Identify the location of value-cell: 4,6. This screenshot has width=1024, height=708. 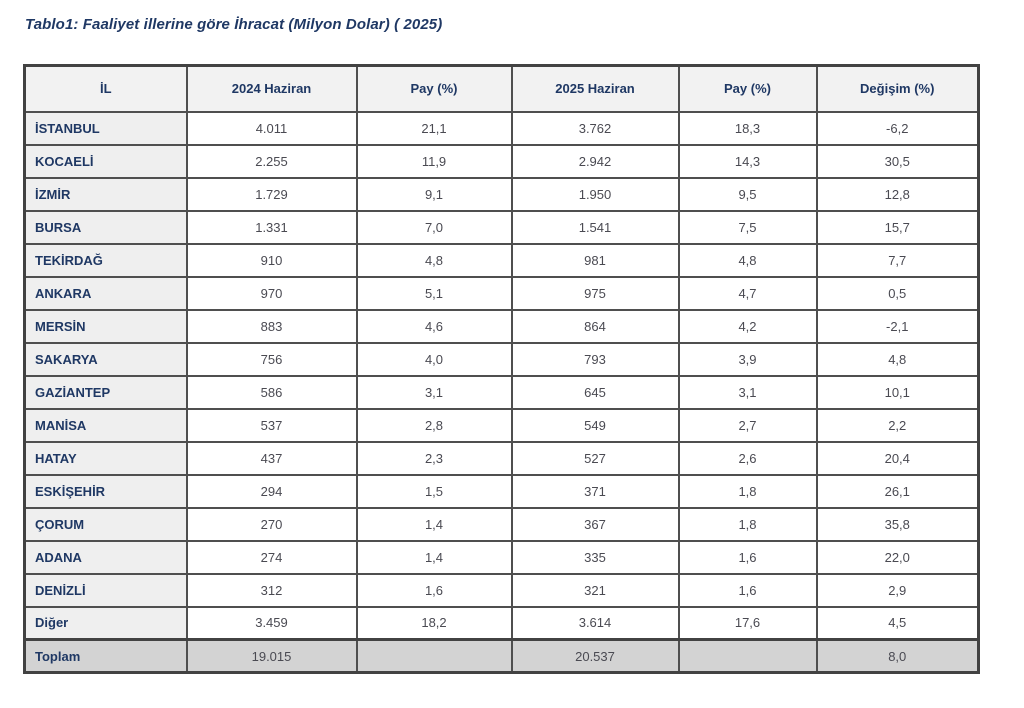
(434, 326).